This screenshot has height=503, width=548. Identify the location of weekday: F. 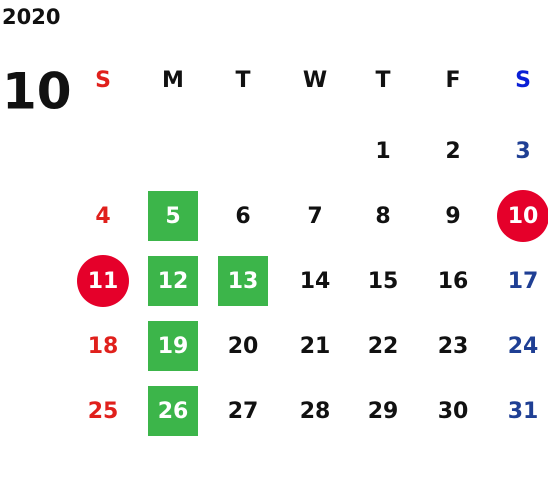
(452, 80).